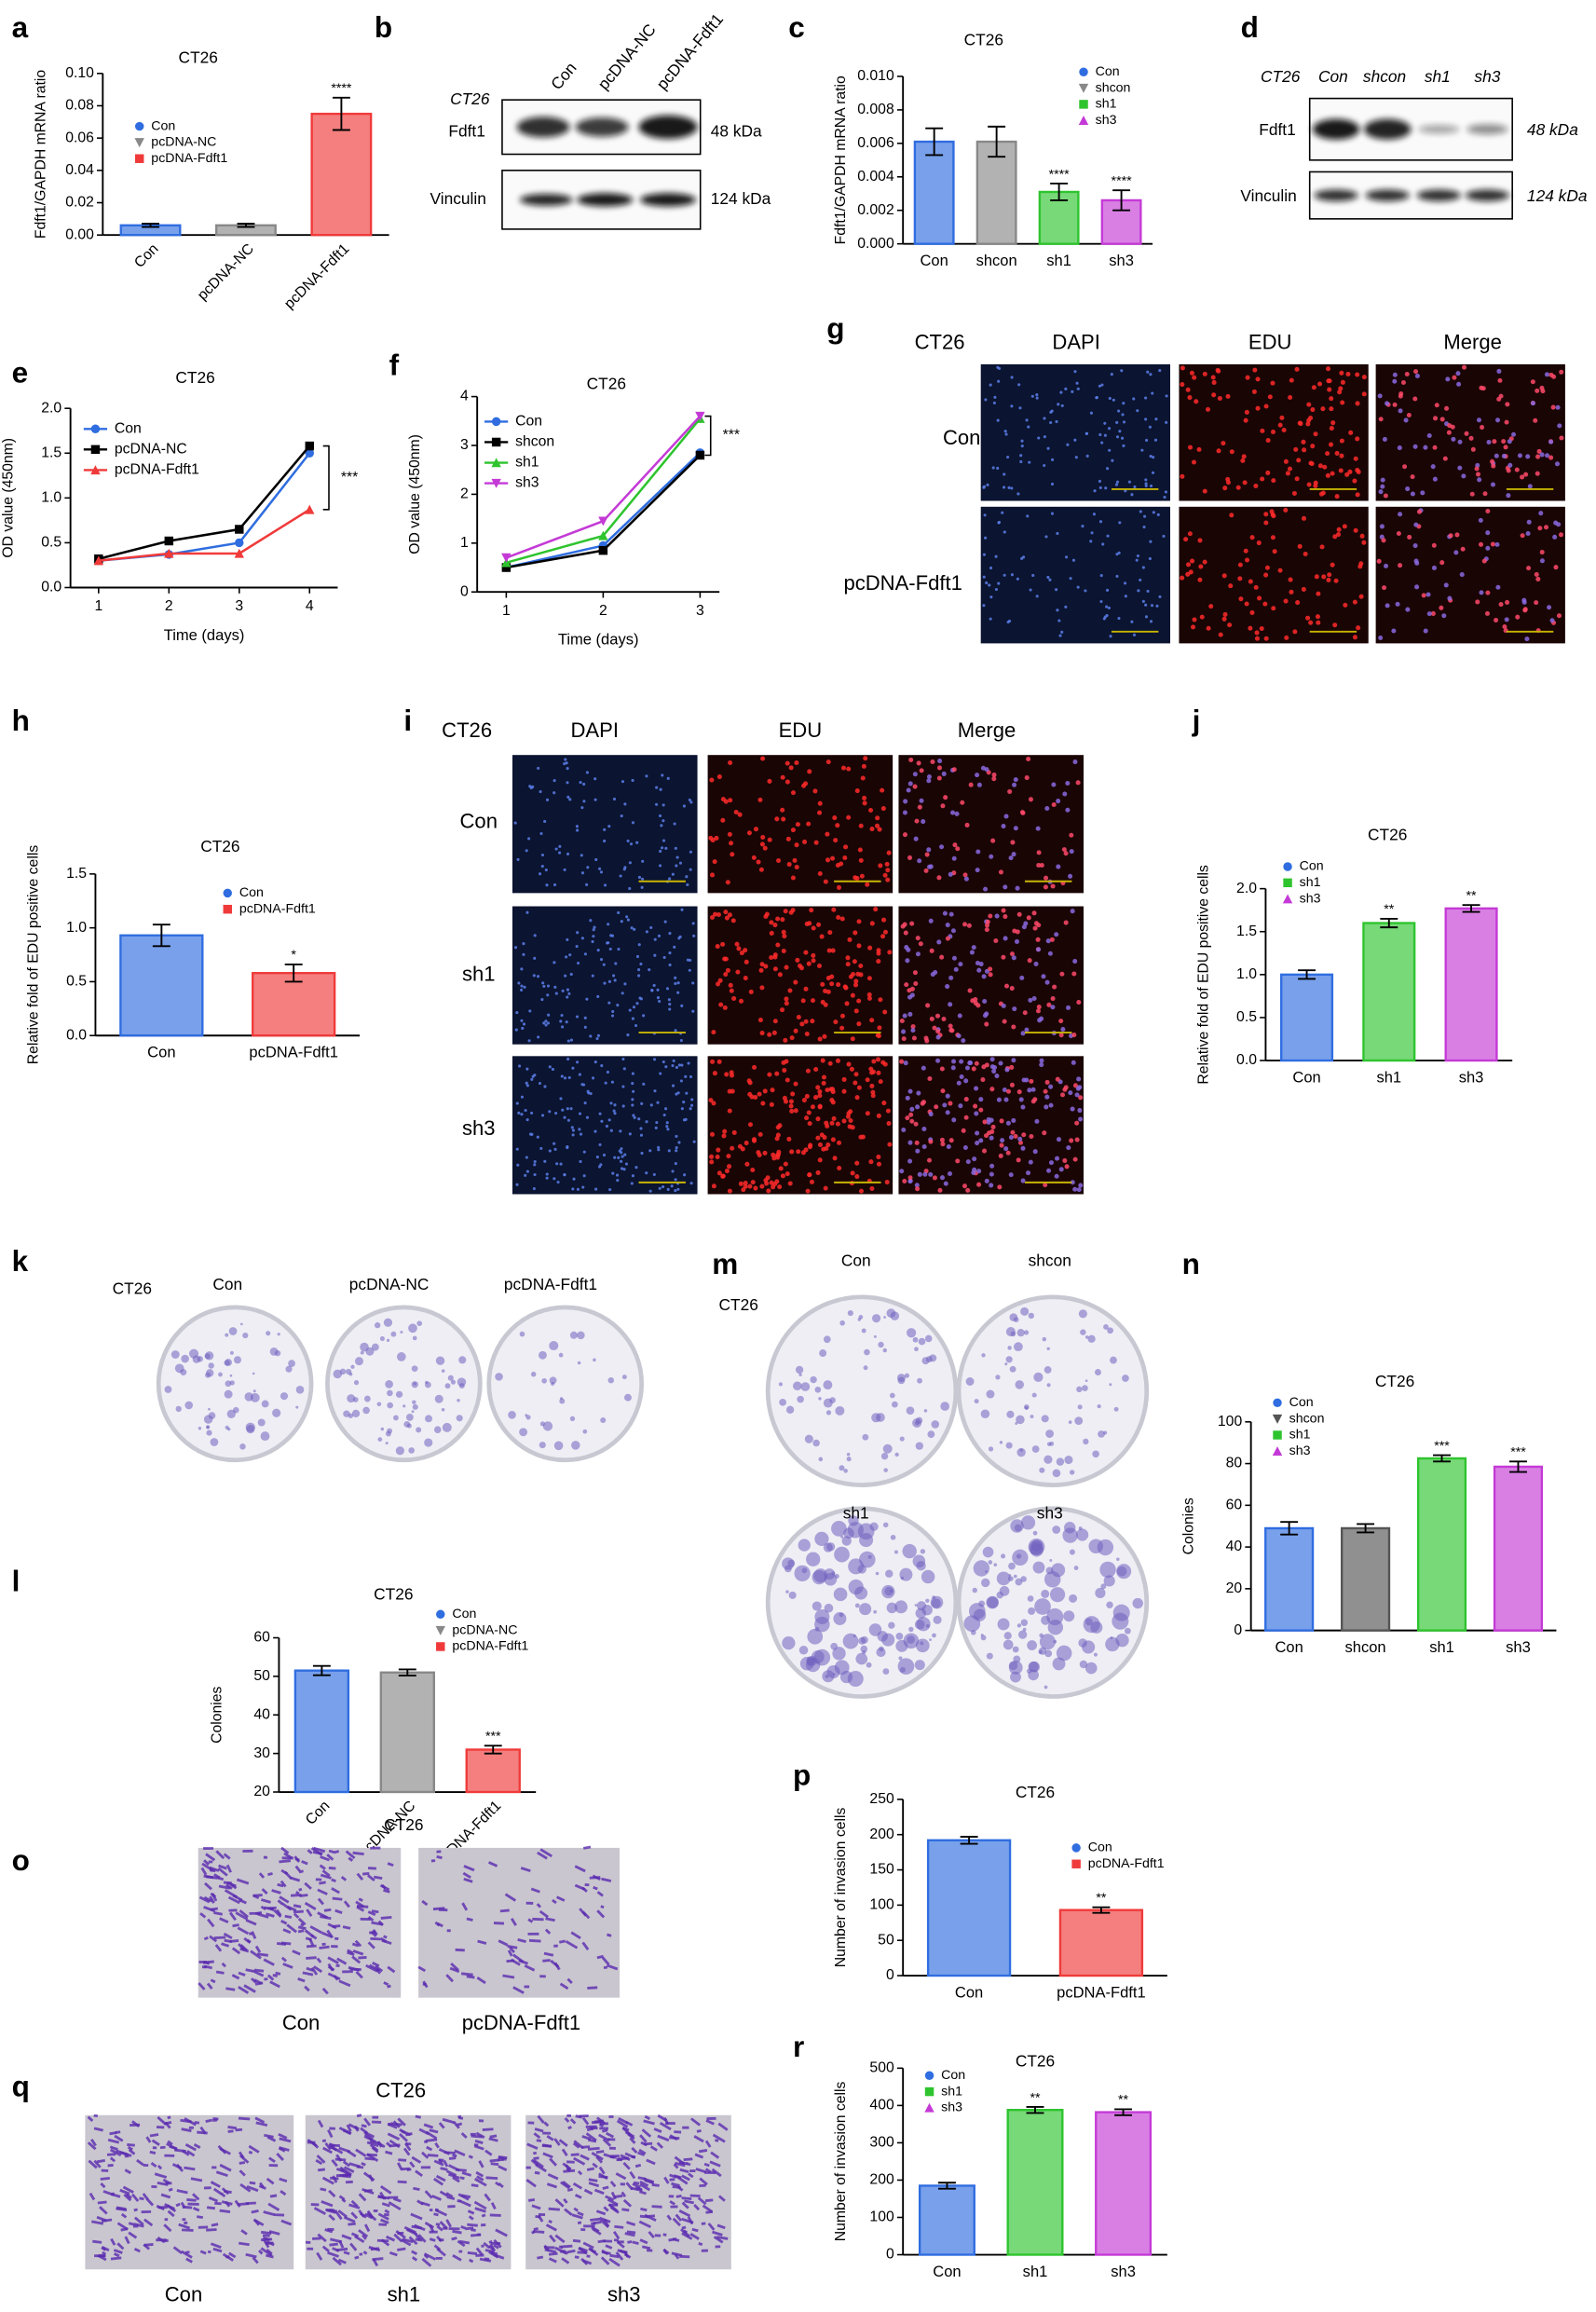  I want to click on image-label: CT26, so click(403, 1825).